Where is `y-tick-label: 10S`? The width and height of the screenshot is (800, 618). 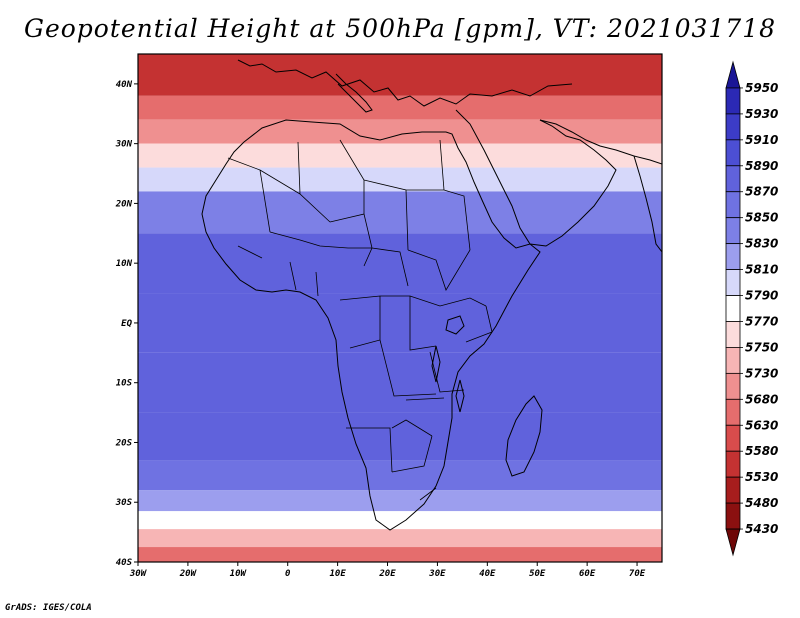 y-tick-label: 10S is located at coordinates (124, 384).